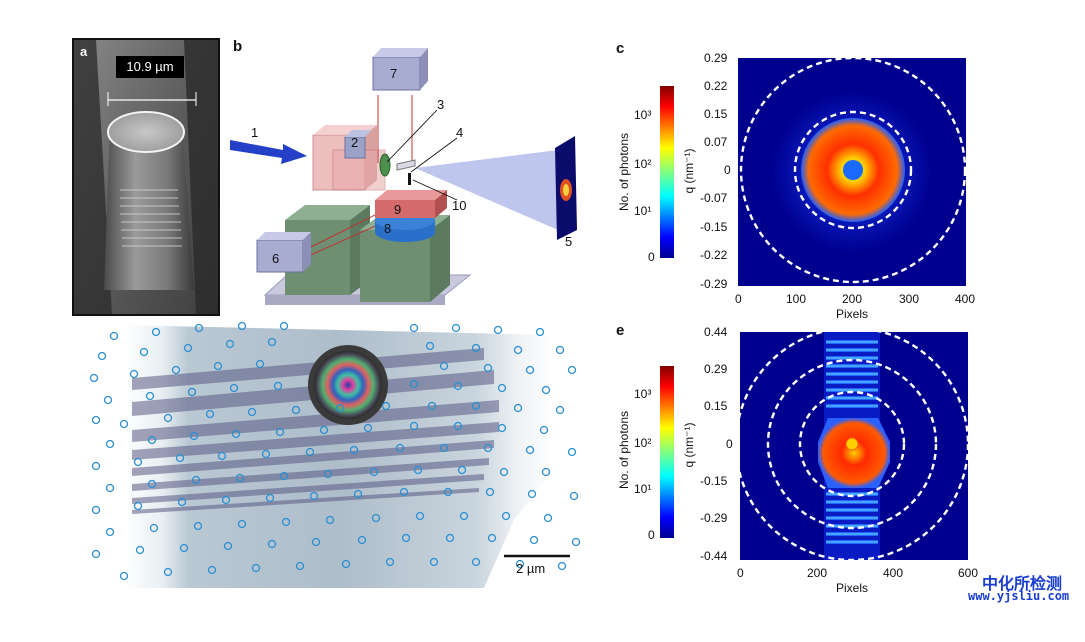 This screenshot has width=1085, height=642. I want to click on watermark-url: www.yjsliu.com, so click(1019, 596).